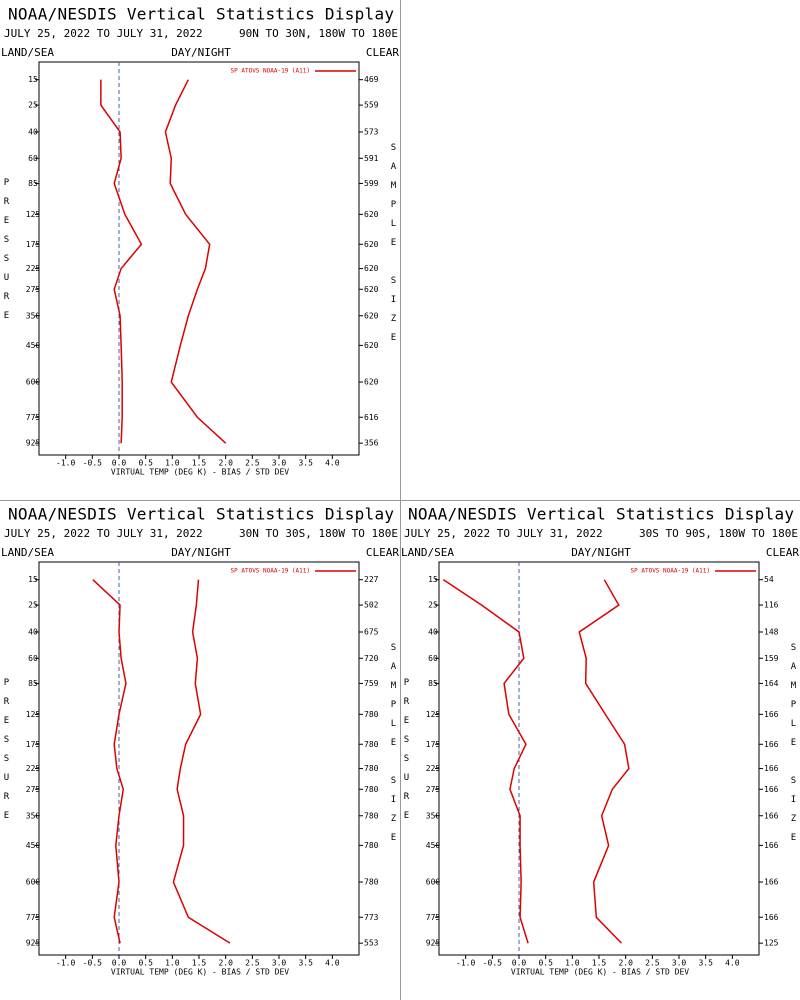 The width and height of the screenshot is (800, 1000). I want to click on y-tick-label: 175, so click(33, 244).